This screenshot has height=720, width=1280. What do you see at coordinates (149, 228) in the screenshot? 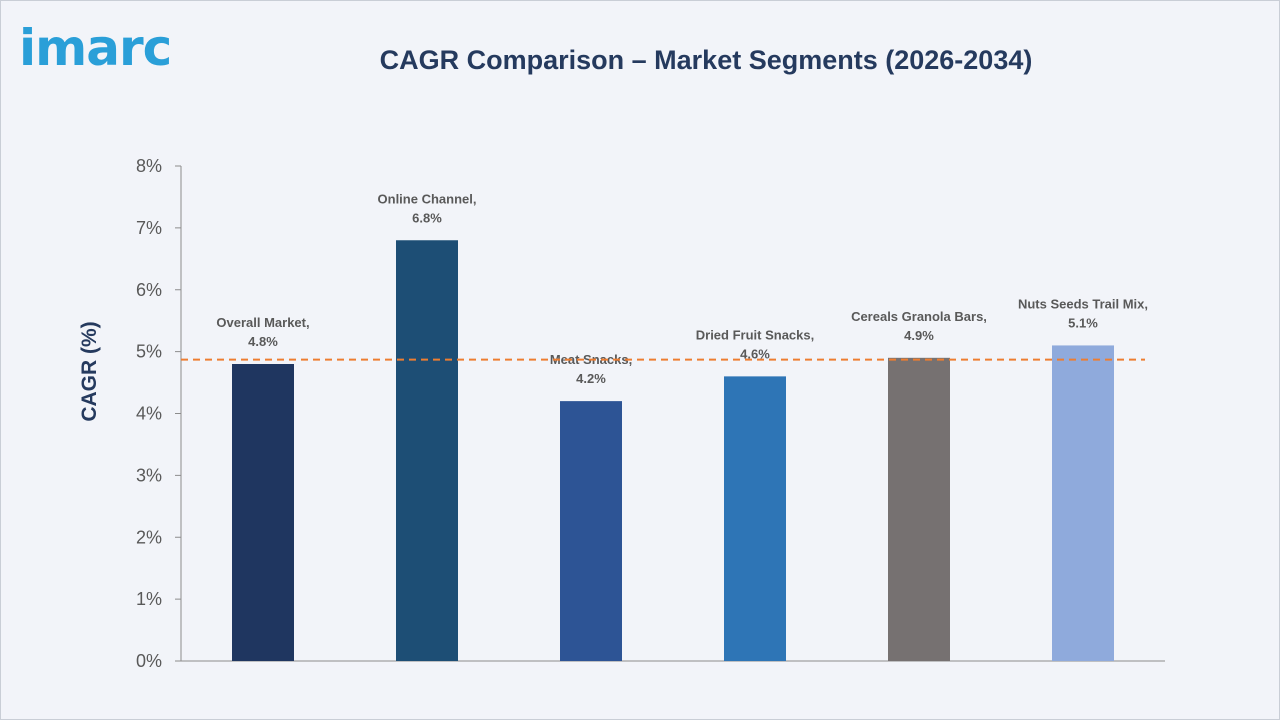
I see `y-tick-label: 7%` at bounding box center [149, 228].